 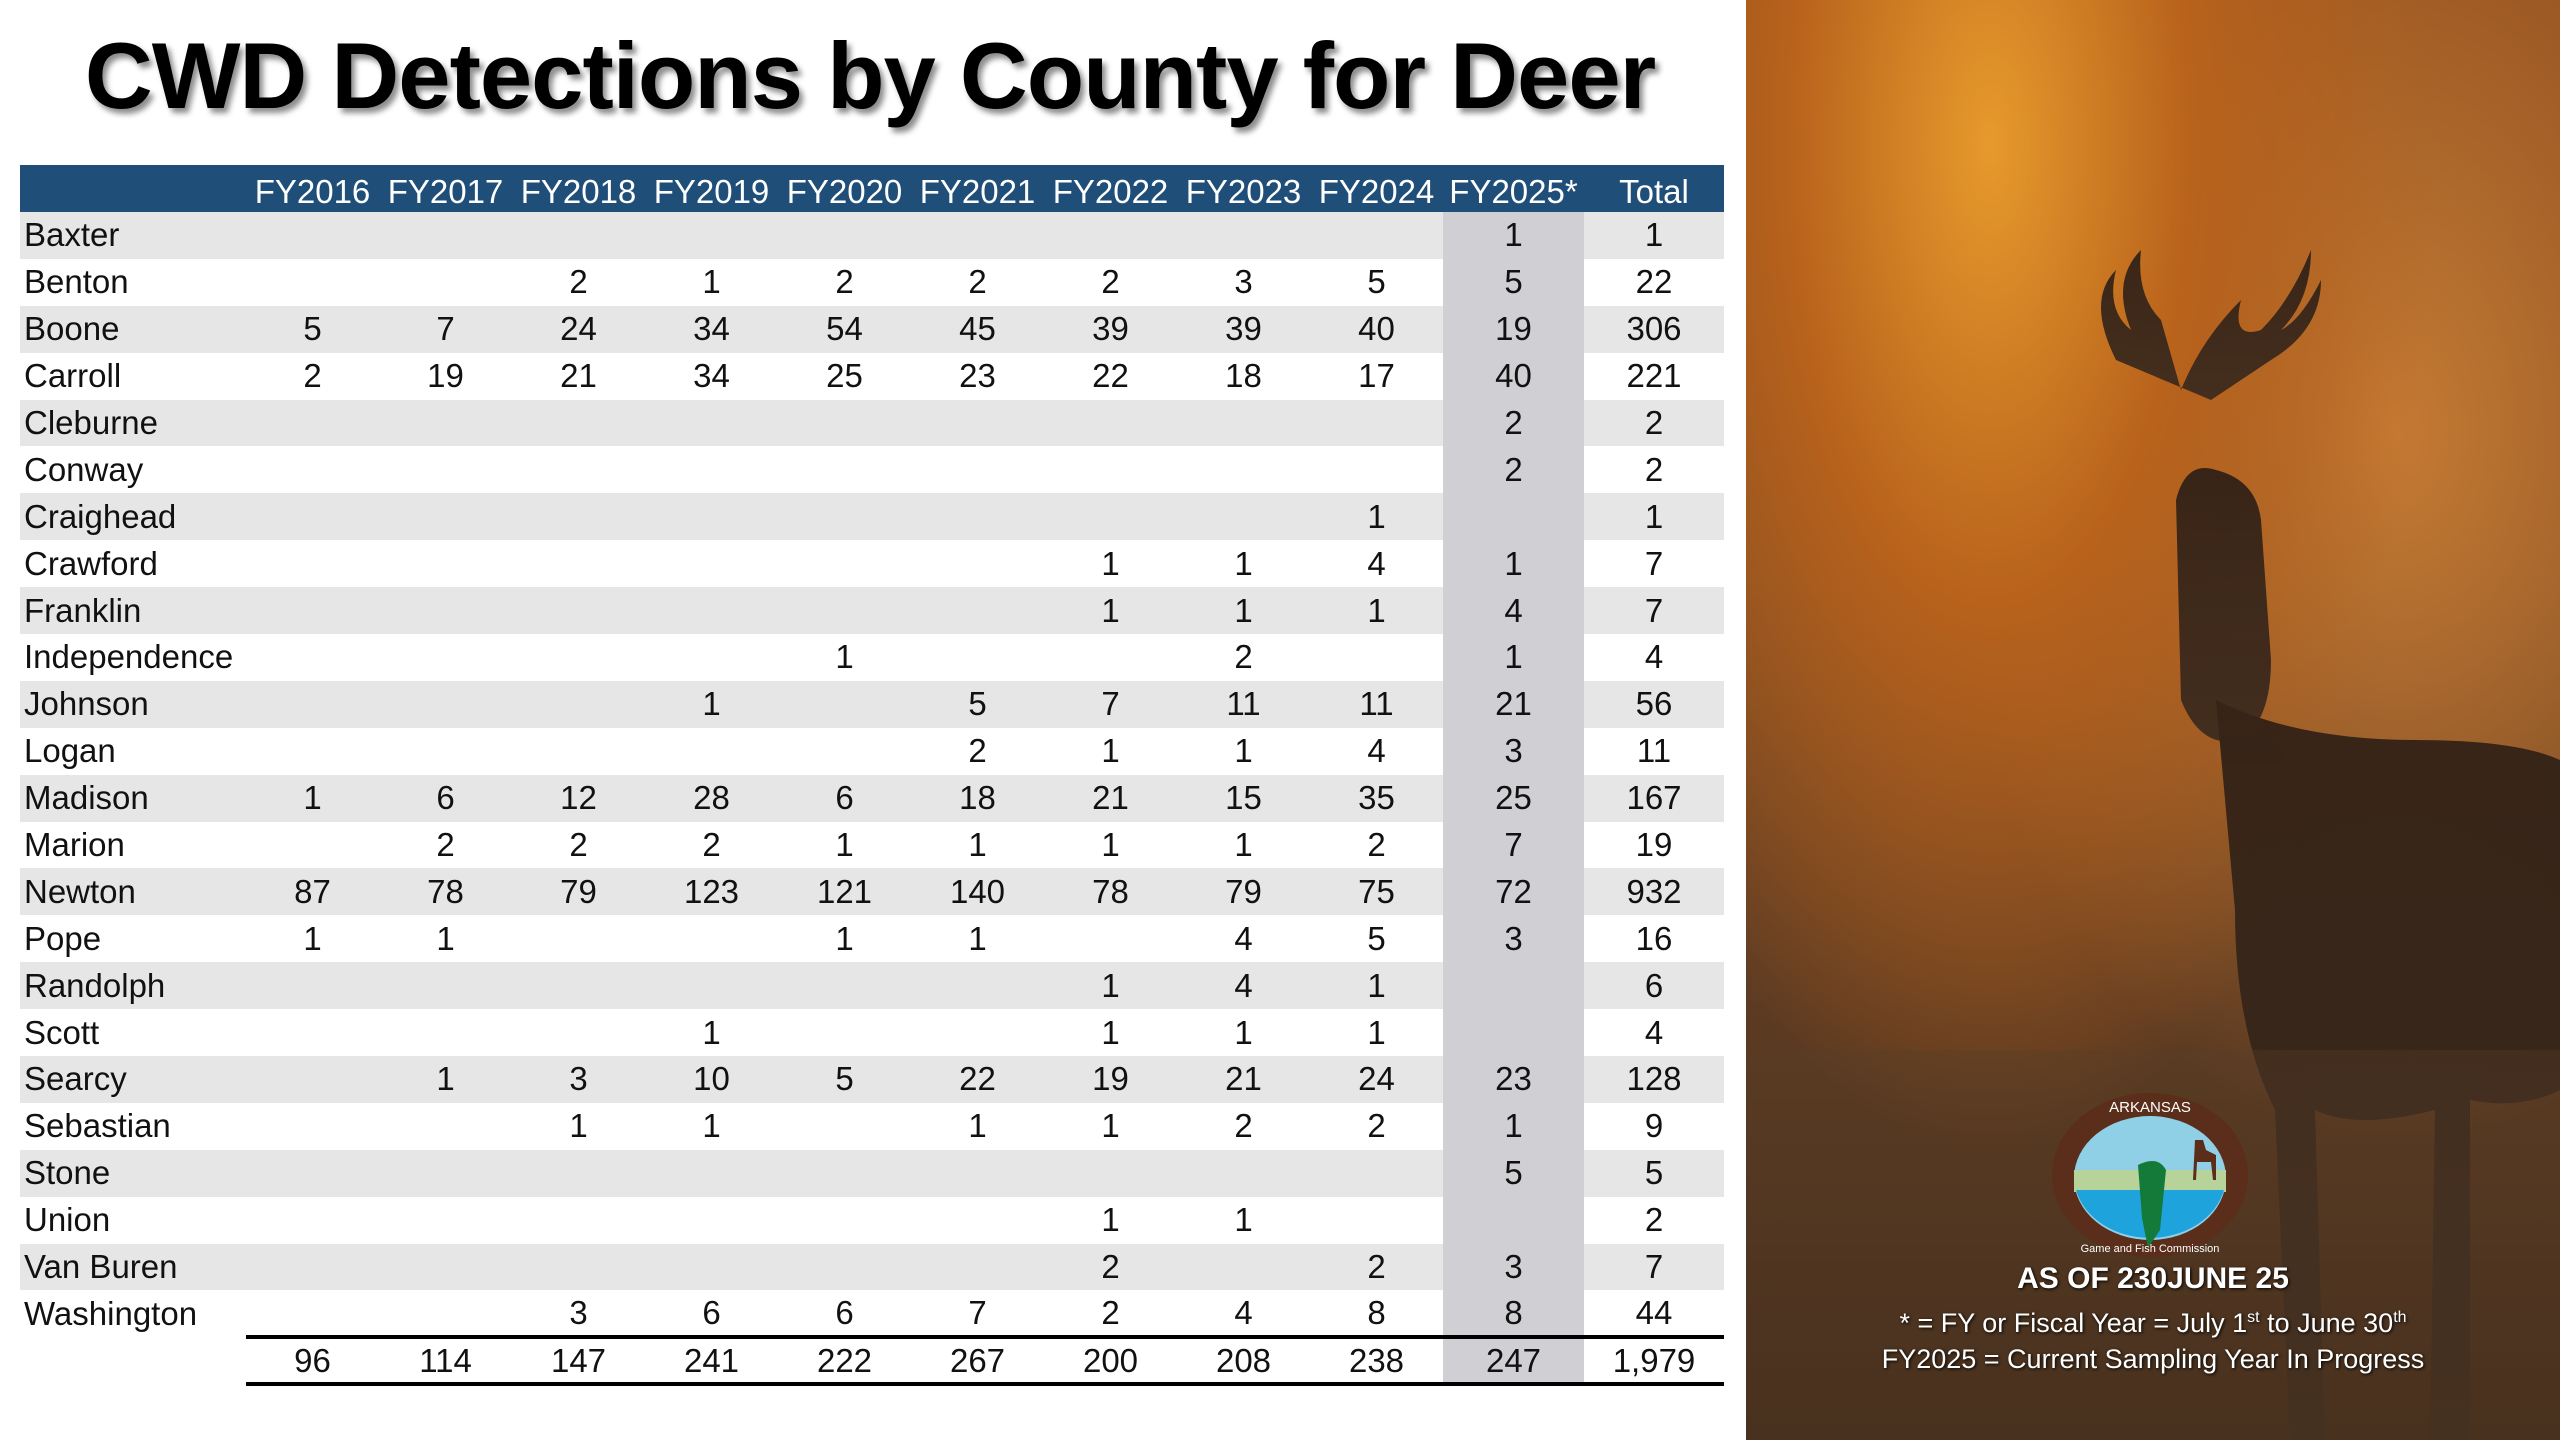 I want to click on county-name: Independence, so click(x=129, y=657).